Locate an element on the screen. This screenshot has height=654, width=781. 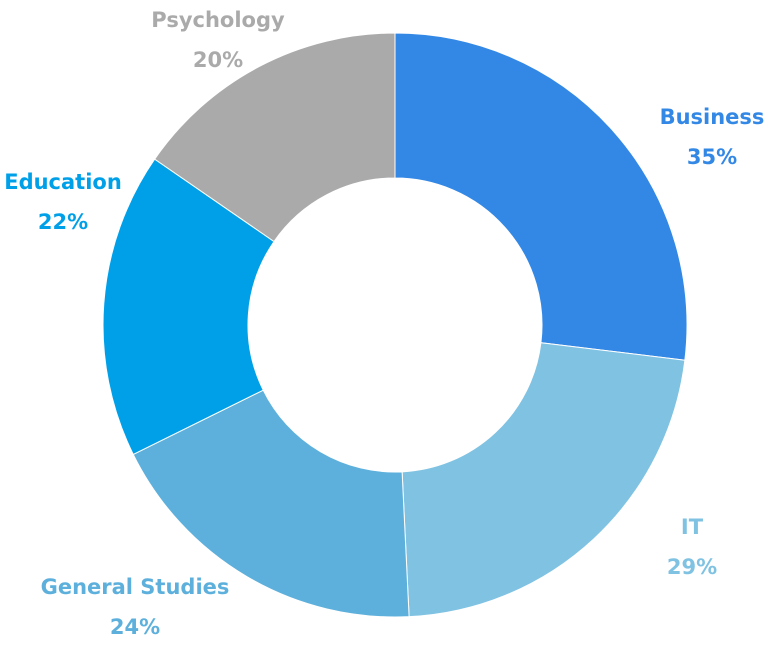
slice-label: Psychology is located at coordinates (218, 20).